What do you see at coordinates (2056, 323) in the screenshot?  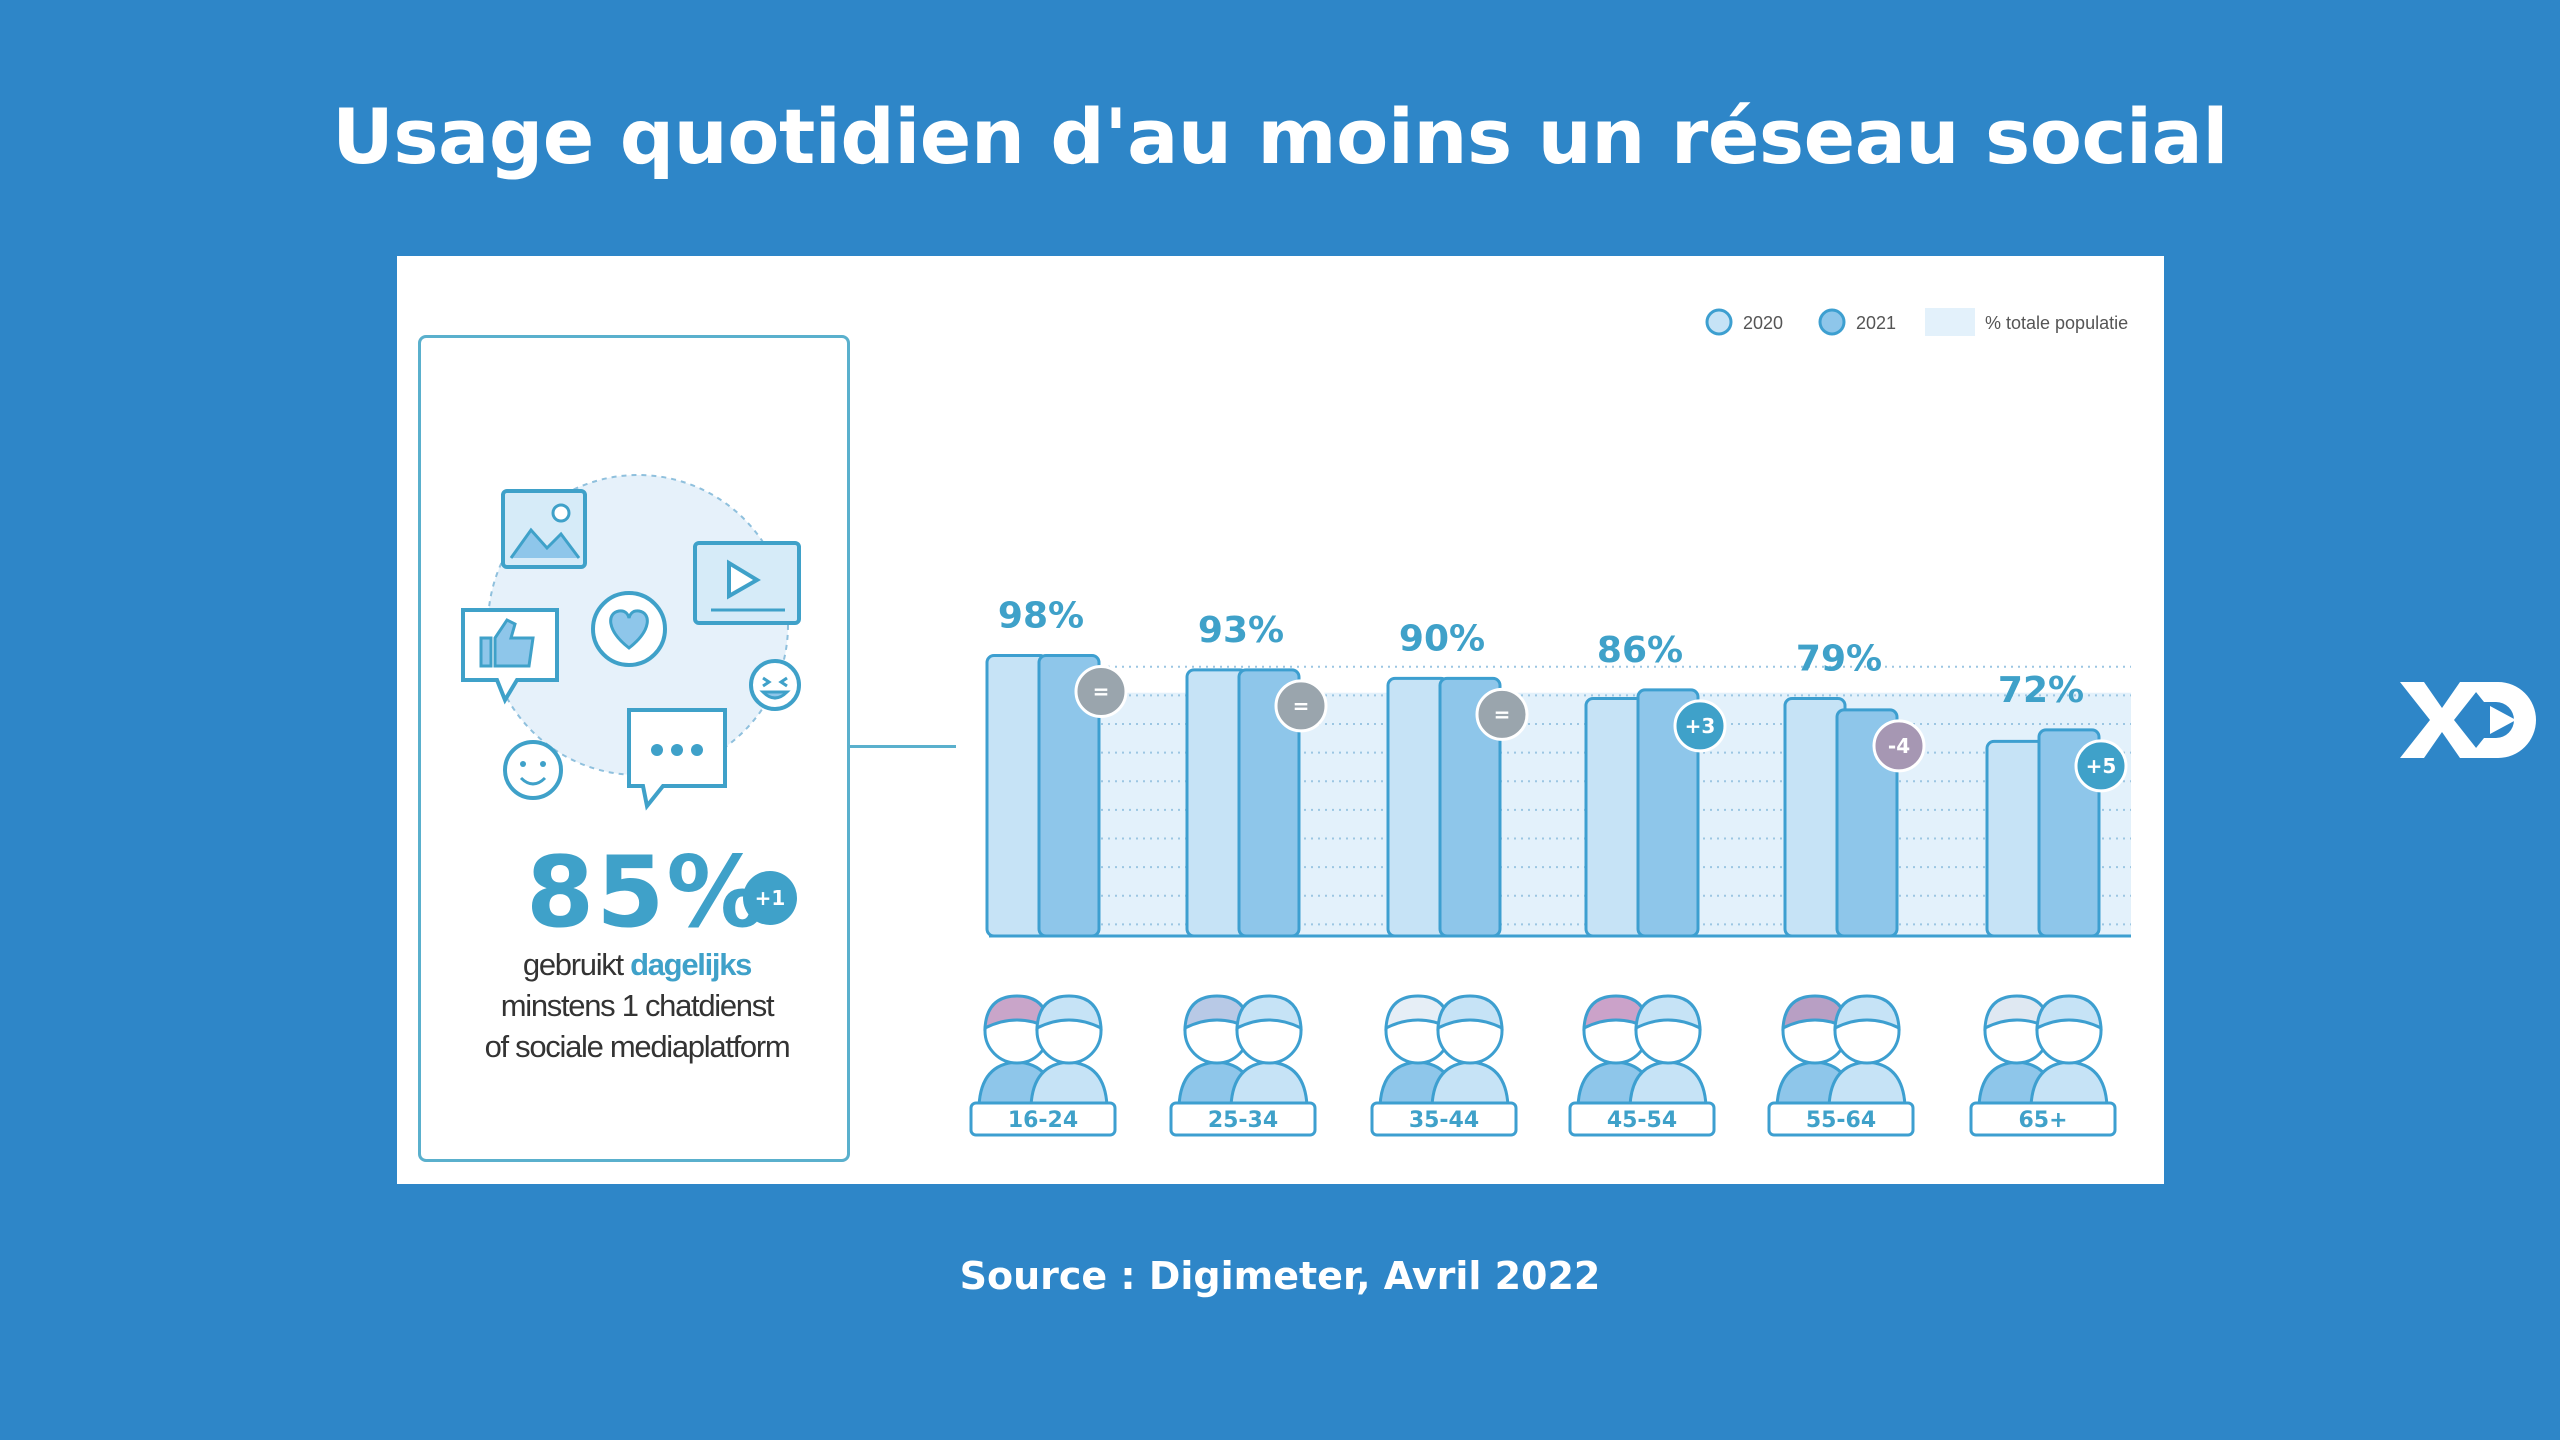 I see `legend-label: % totale populatie` at bounding box center [2056, 323].